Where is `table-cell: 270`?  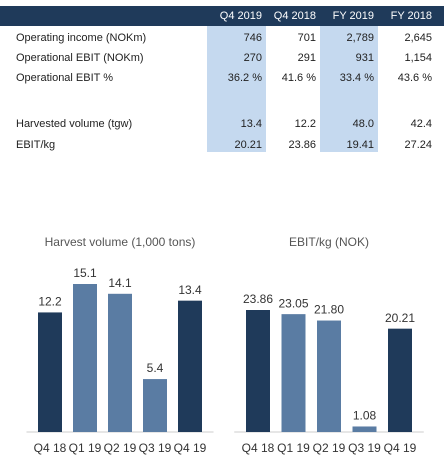
table-cell: 270 is located at coordinates (253, 58).